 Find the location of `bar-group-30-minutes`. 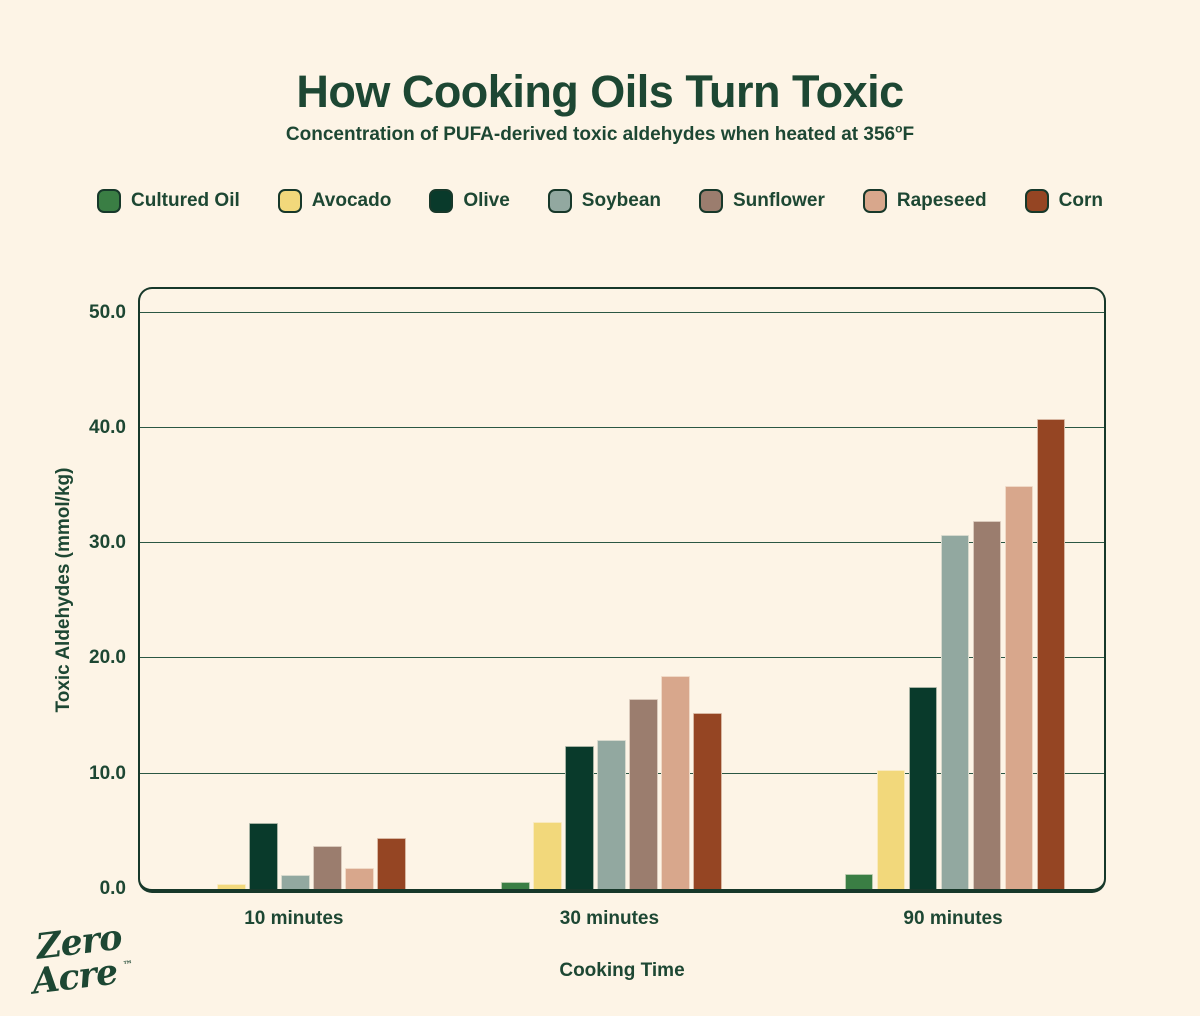

bar-group-30-minutes is located at coordinates (611, 782).